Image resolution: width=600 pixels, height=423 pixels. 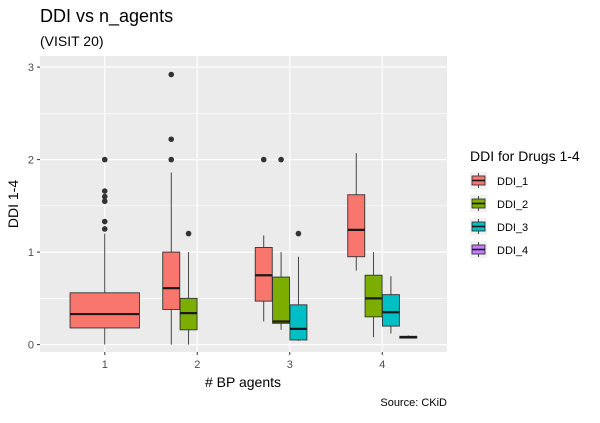 I want to click on legend-item-ddi-2: DDI_2, so click(x=499, y=203).